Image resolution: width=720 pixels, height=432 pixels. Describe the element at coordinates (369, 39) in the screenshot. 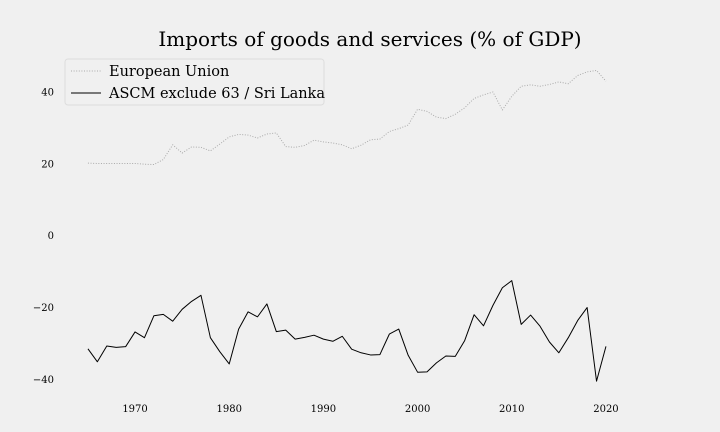

I see `chart-title: Imports of goods and services (% of GDP)` at that location.